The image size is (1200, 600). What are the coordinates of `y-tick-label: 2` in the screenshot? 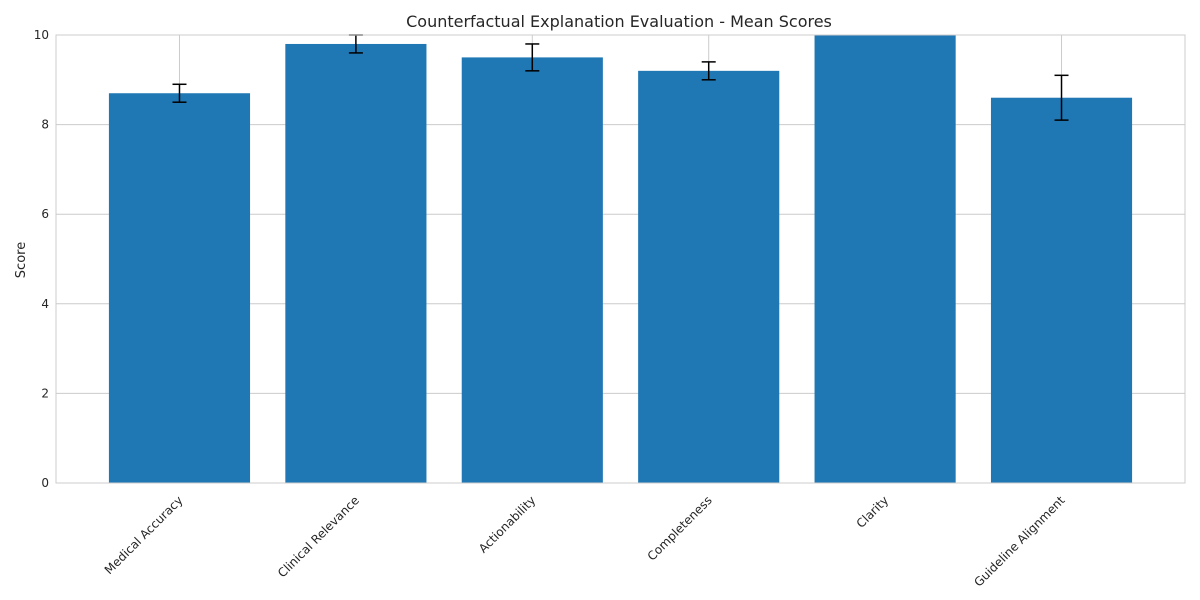 It's located at (45, 393).